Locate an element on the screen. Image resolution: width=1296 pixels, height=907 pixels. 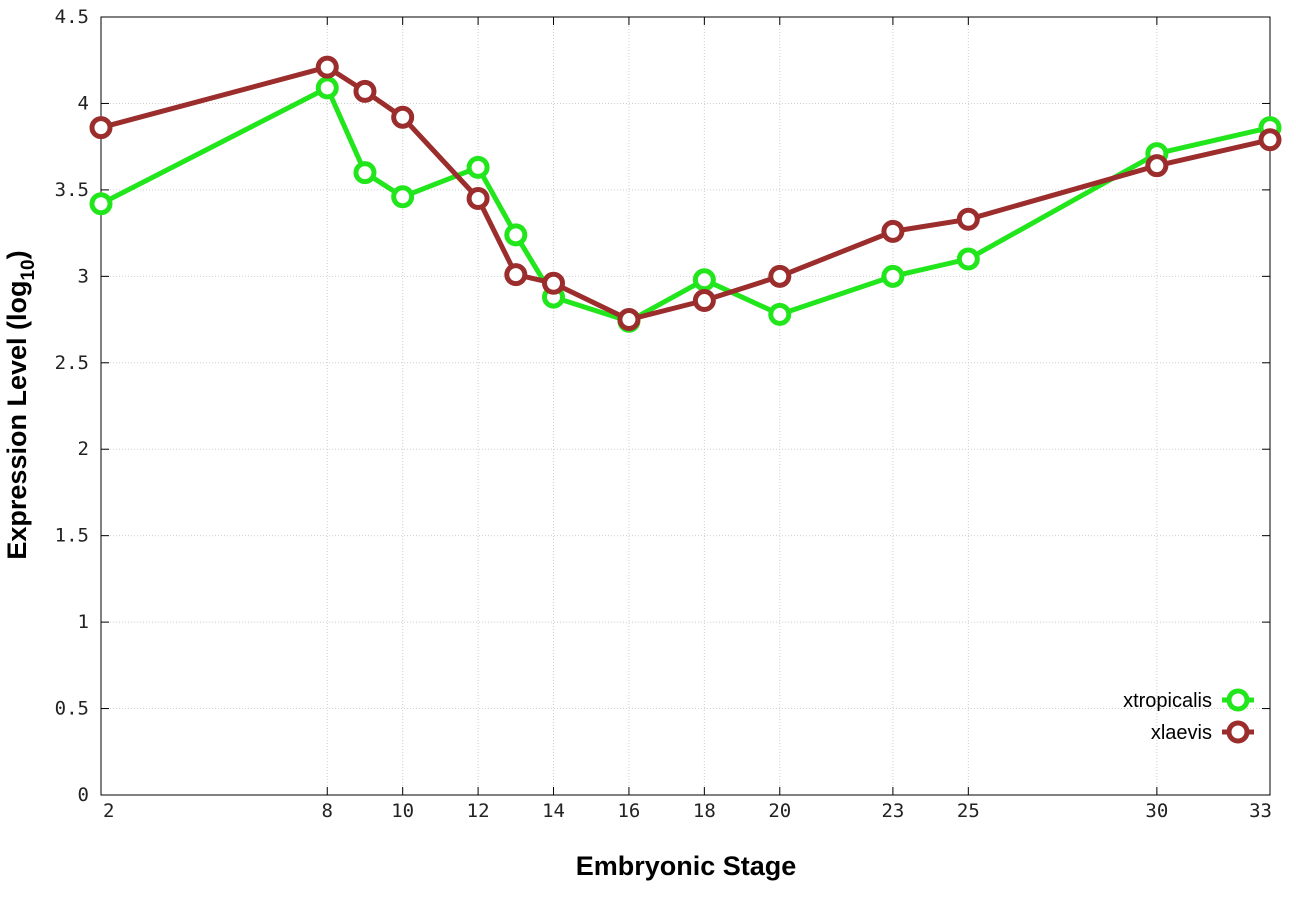
x-tick-label: 8 is located at coordinates (327, 811).